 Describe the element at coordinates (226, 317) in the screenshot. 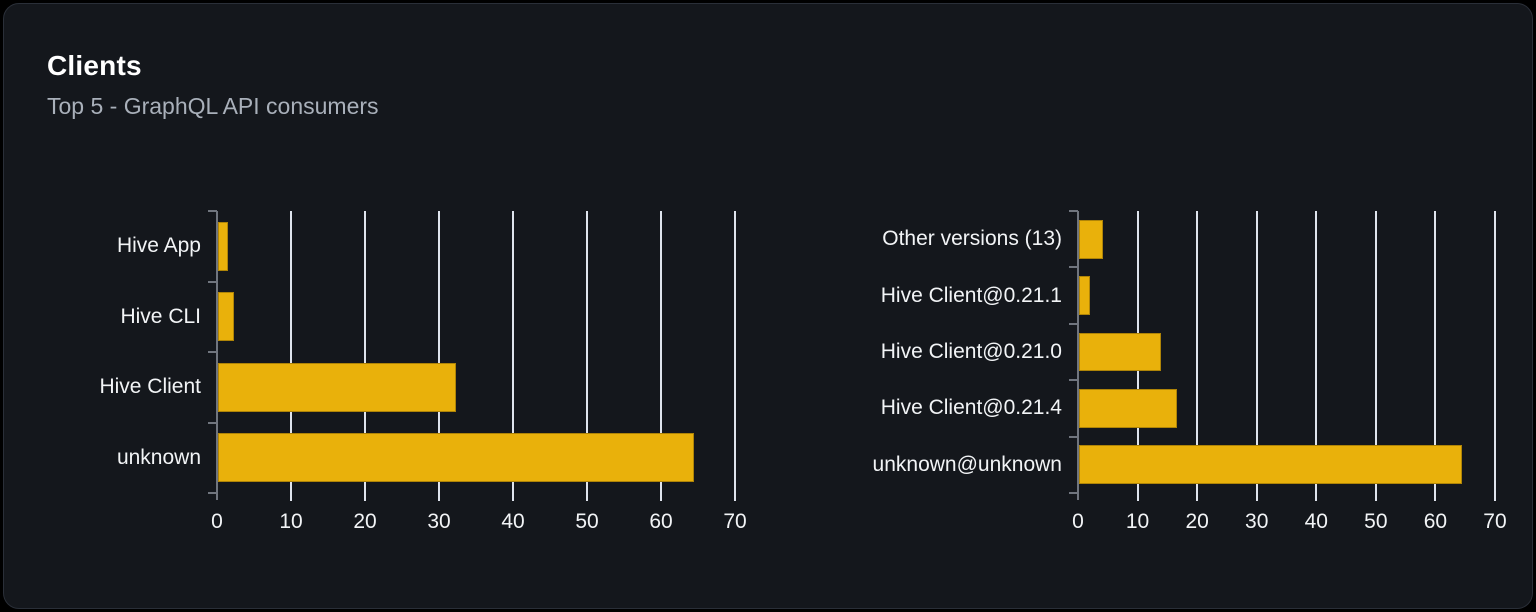

I see `bar-hive-cli` at that location.